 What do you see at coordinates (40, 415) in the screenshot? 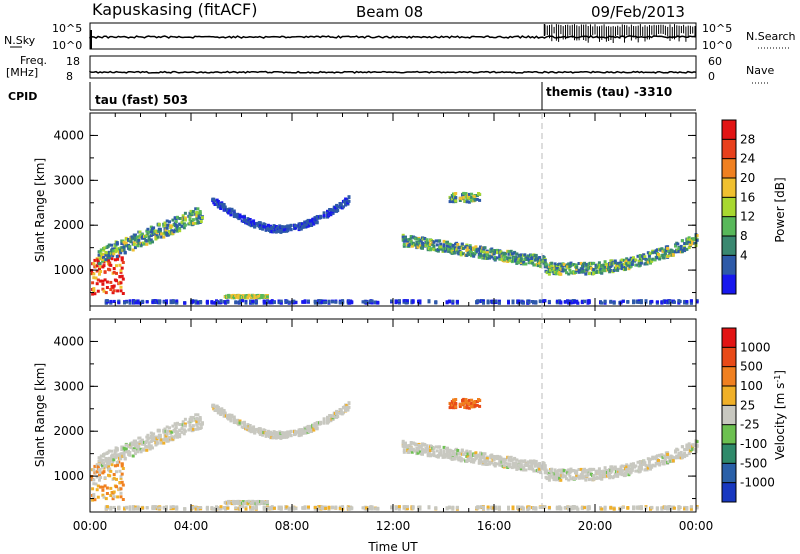
I see `velocity-ylabel: Slant Range [km]` at bounding box center [40, 415].